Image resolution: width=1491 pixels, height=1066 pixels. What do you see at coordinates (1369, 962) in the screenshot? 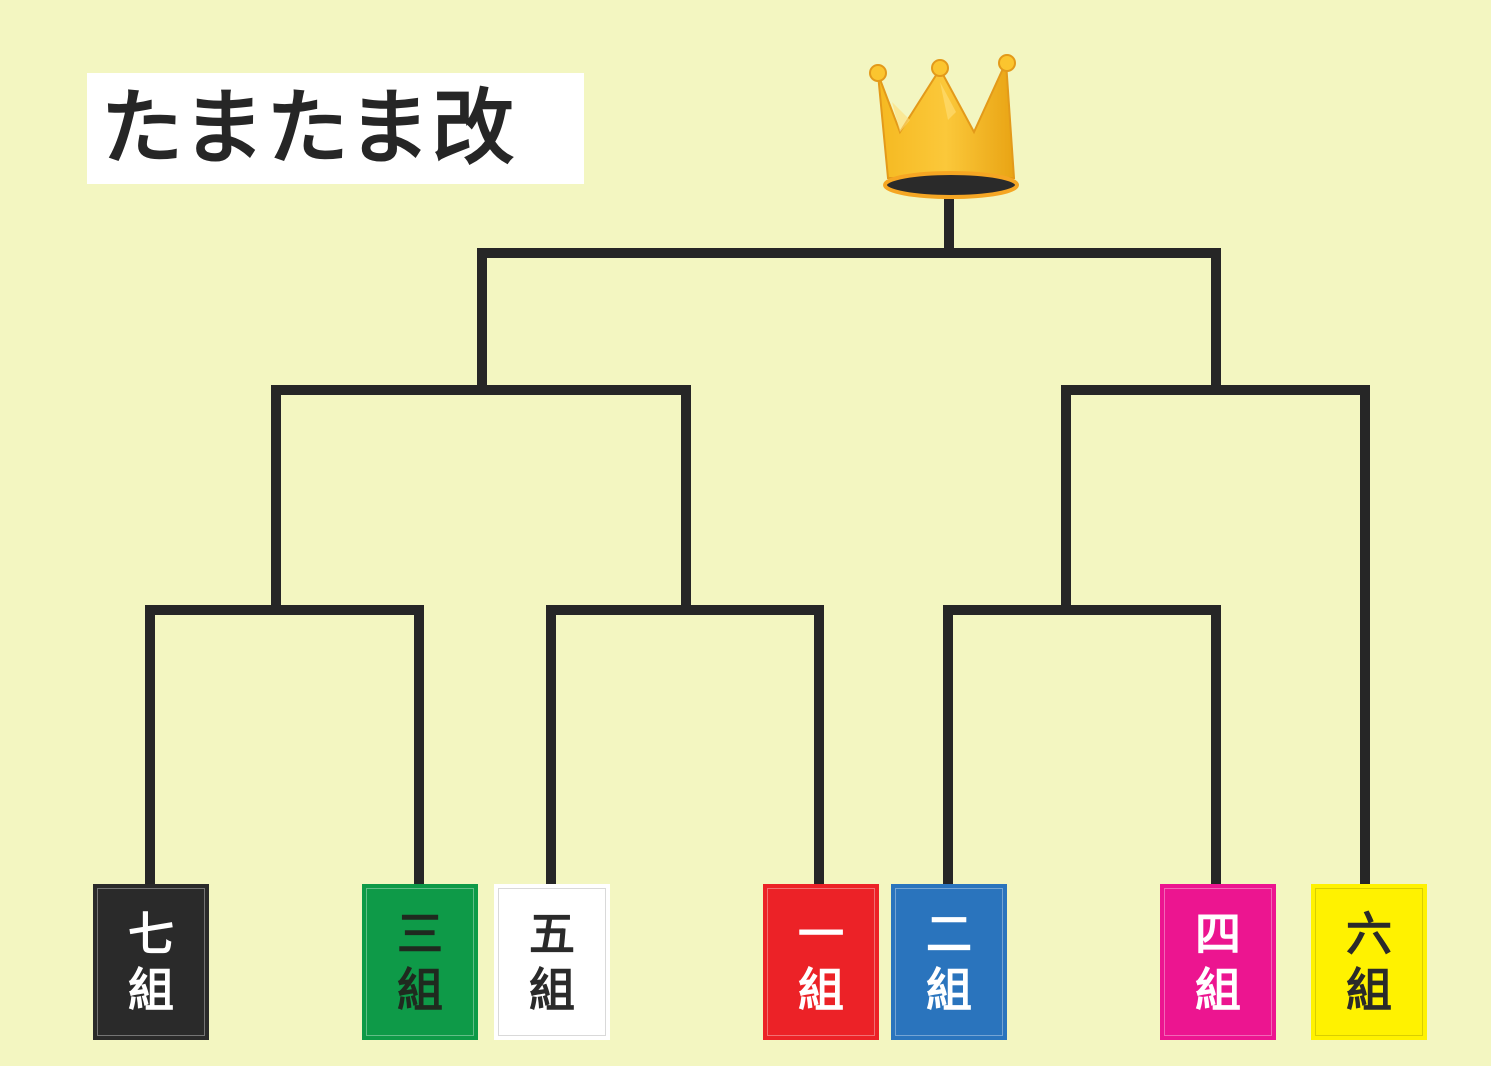
I see `team-card-roku: 六 組` at bounding box center [1369, 962].